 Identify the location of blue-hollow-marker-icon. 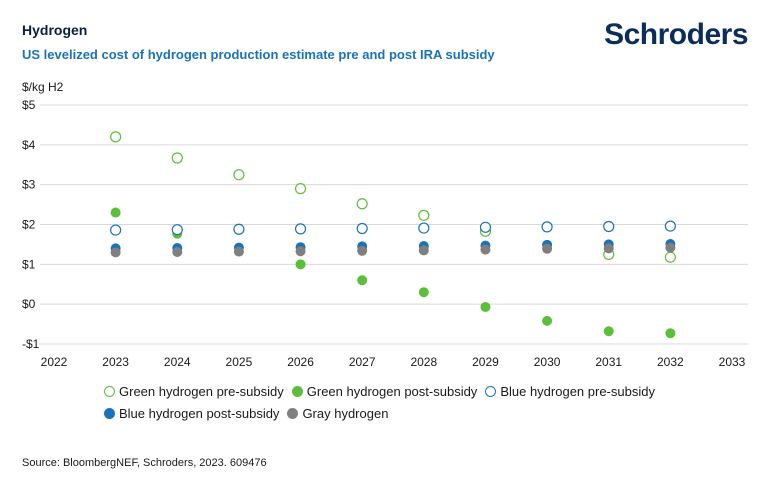
(491, 391).